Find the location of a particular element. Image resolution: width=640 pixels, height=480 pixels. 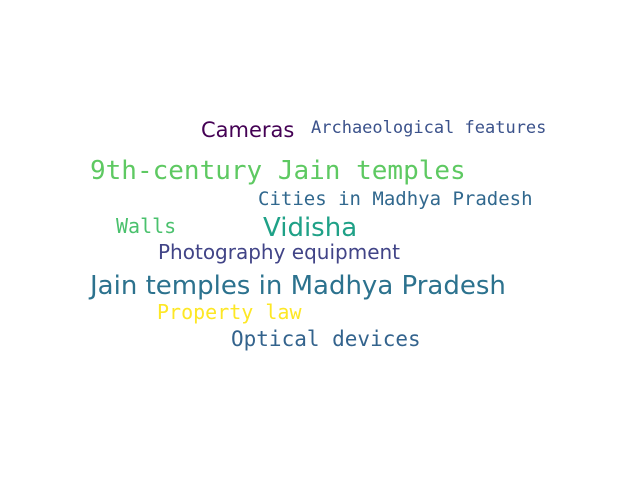

word-9th-century-jain-temples: 9th-century Jain temples is located at coordinates (278, 171).